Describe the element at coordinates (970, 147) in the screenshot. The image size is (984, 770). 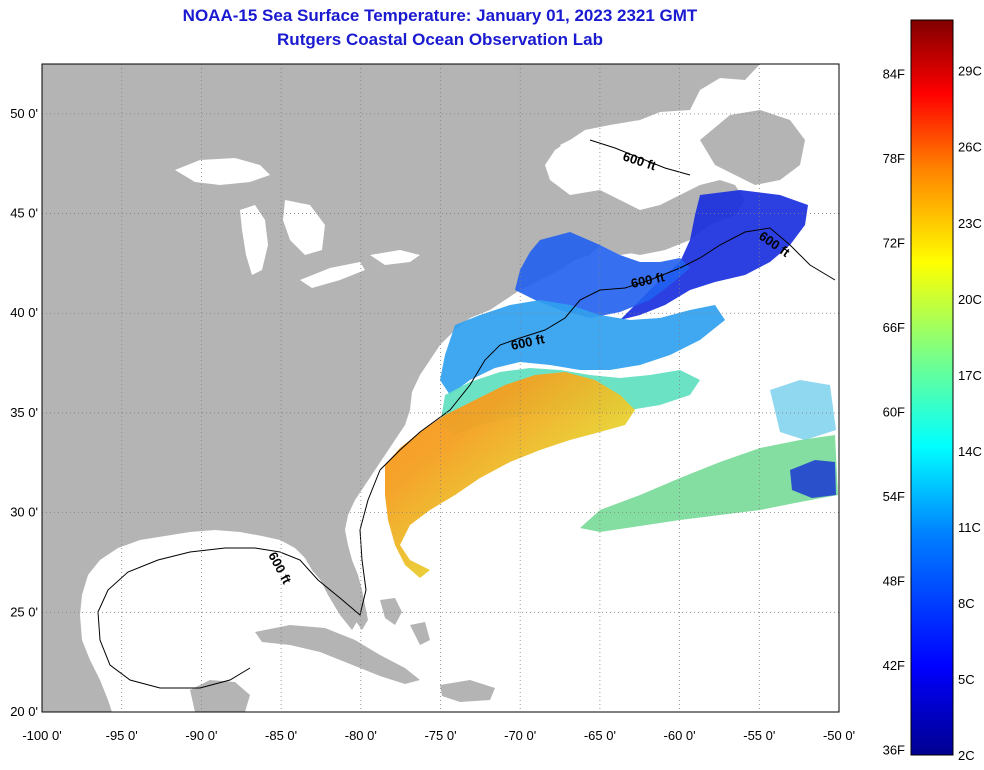
I see `colorbar-c-label: 26C` at that location.